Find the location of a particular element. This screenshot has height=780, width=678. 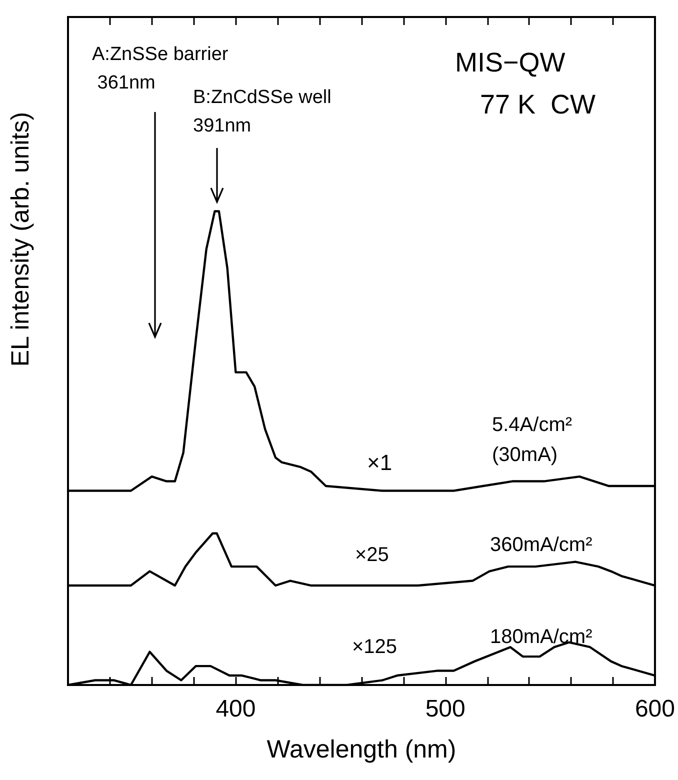

text: MIS−QW is located at coordinates (510, 62).